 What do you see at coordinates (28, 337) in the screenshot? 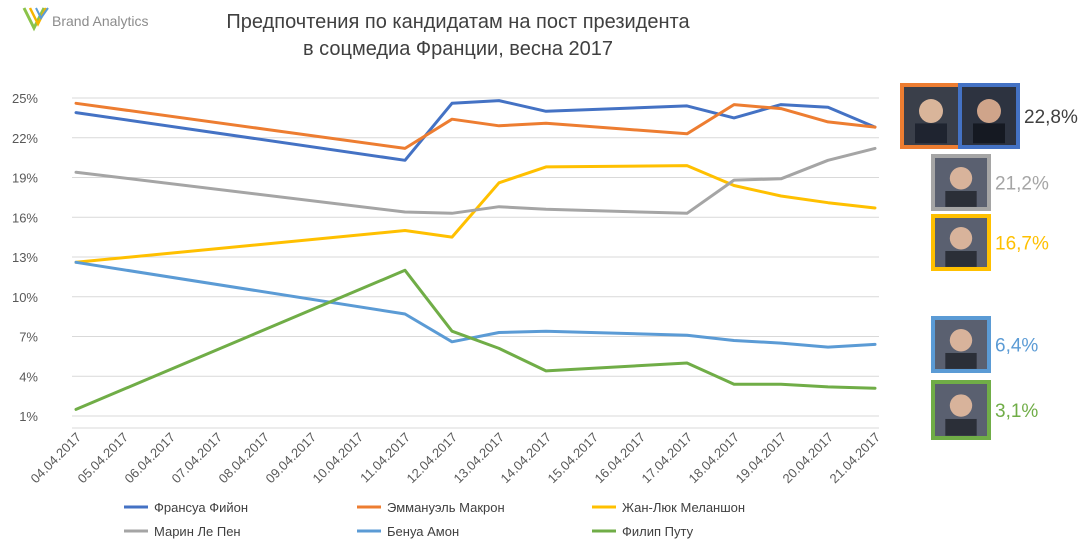
I see `y-tick-label: 7%` at bounding box center [28, 337].